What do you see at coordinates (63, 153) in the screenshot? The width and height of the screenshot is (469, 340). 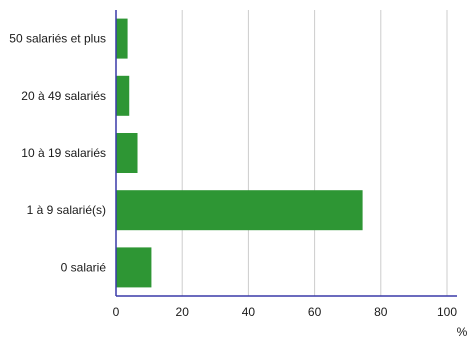 I see `category-label: 10 à 19 salariés` at bounding box center [63, 153].